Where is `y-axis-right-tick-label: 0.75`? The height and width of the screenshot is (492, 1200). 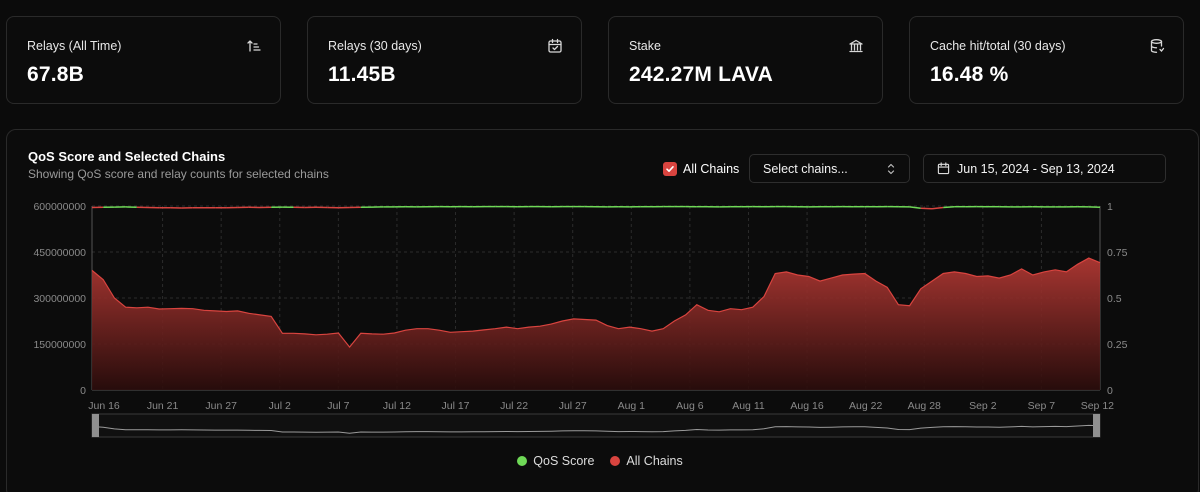 y-axis-right-tick-label: 0.75 is located at coordinates (1117, 253).